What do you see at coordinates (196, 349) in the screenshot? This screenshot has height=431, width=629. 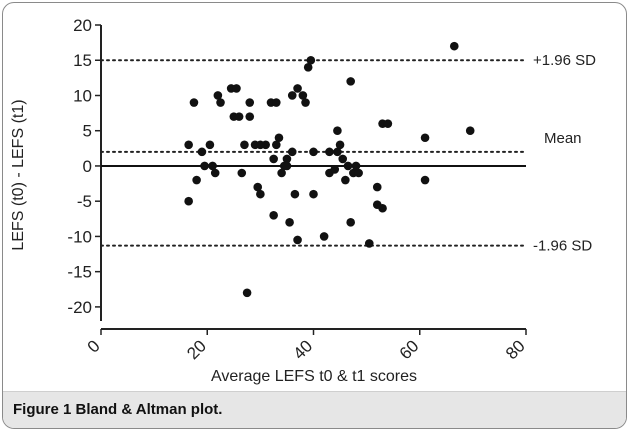 I see `x-tick-label: 20` at bounding box center [196, 349].